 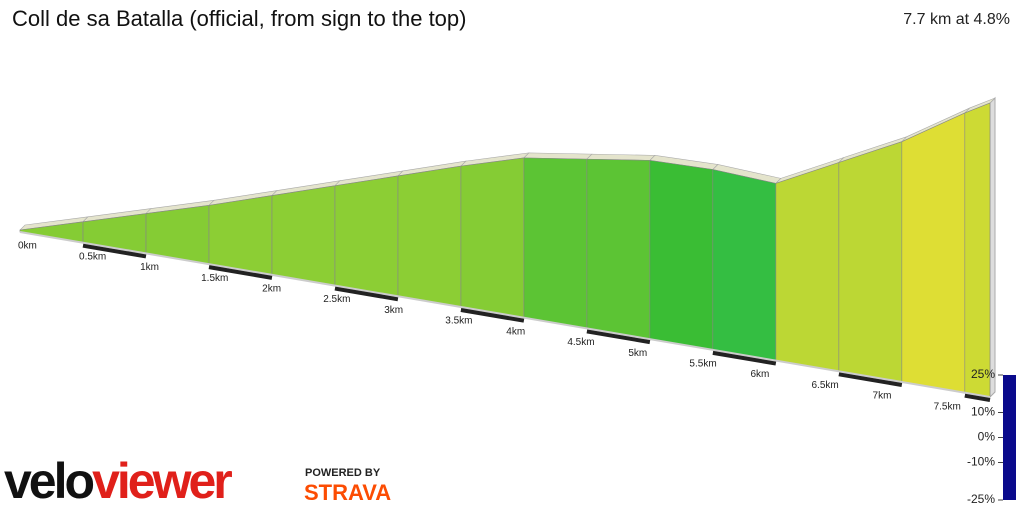 What do you see at coordinates (515, 331) in the screenshot?
I see `x-tick-label: 4km` at bounding box center [515, 331].